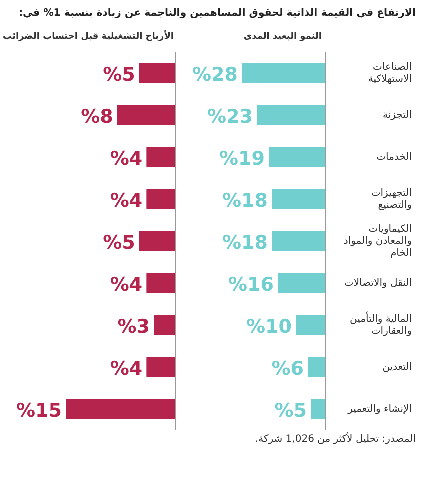  What do you see at coordinates (381, 324) in the screenshot?
I see `y-tick-label: المالية والتأمين والعقارات` at bounding box center [381, 324].